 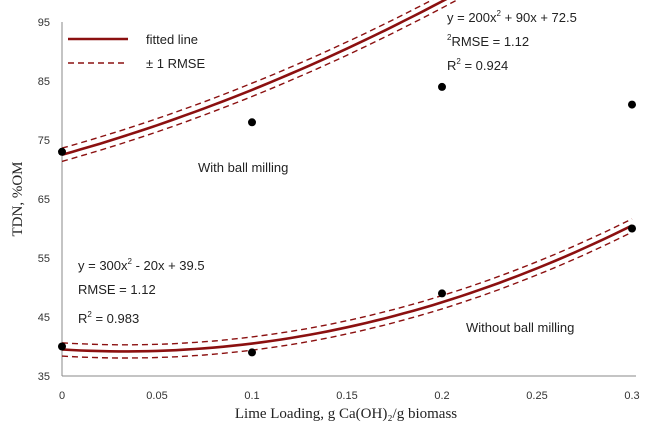 What do you see at coordinates (346, 414) in the screenshot?
I see `x-axis-title: Lime Loading, g Ca(OH)₂/g biomass` at bounding box center [346, 414].